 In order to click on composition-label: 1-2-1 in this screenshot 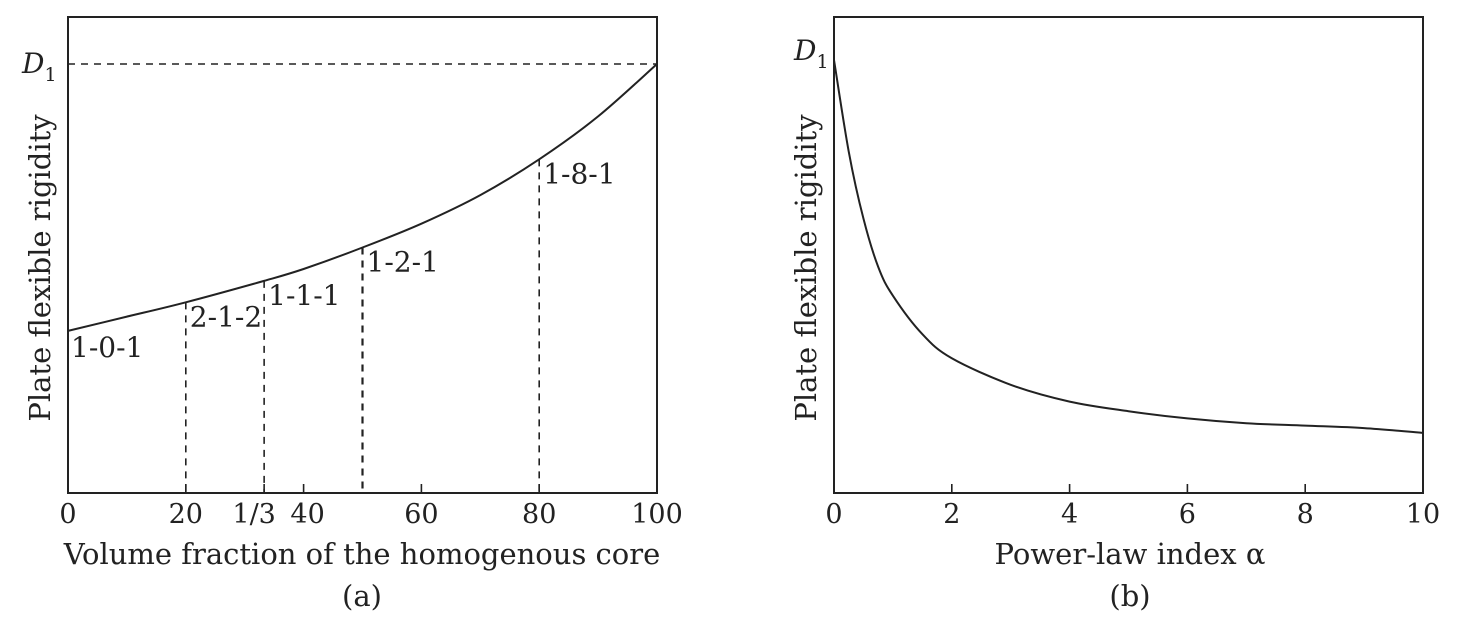, I will do `click(403, 262)`.